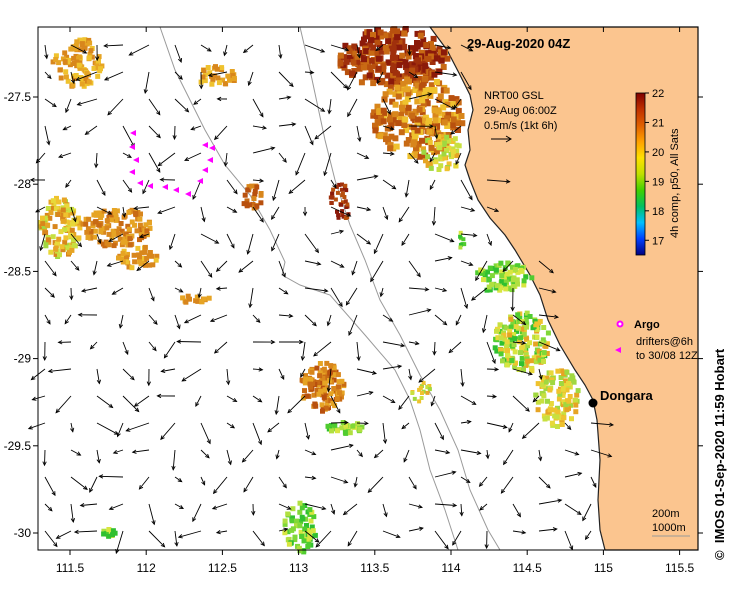  What do you see at coordinates (298, 568) in the screenshot?
I see `lon-tick-label: 113` at bounding box center [298, 568].